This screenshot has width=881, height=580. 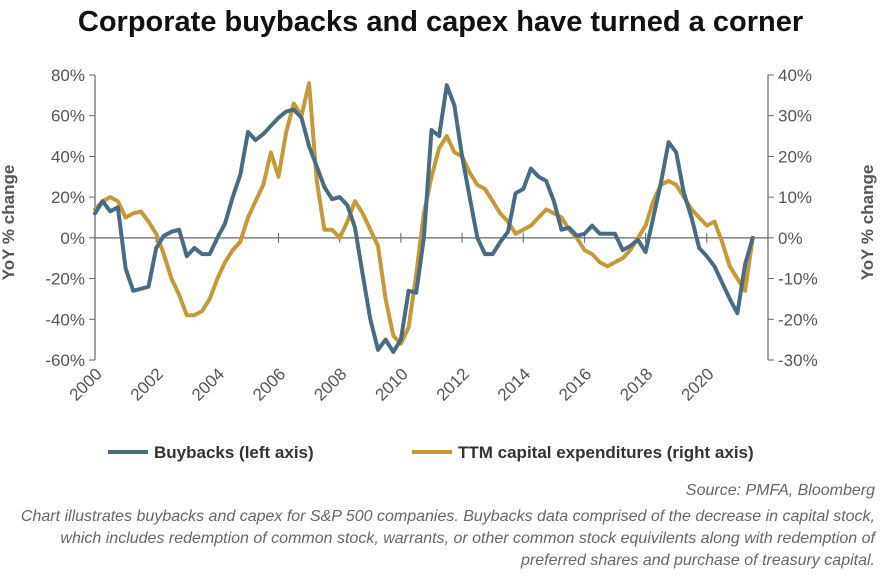 What do you see at coordinates (798, 360) in the screenshot?
I see `right-tick-label: -30%` at bounding box center [798, 360].